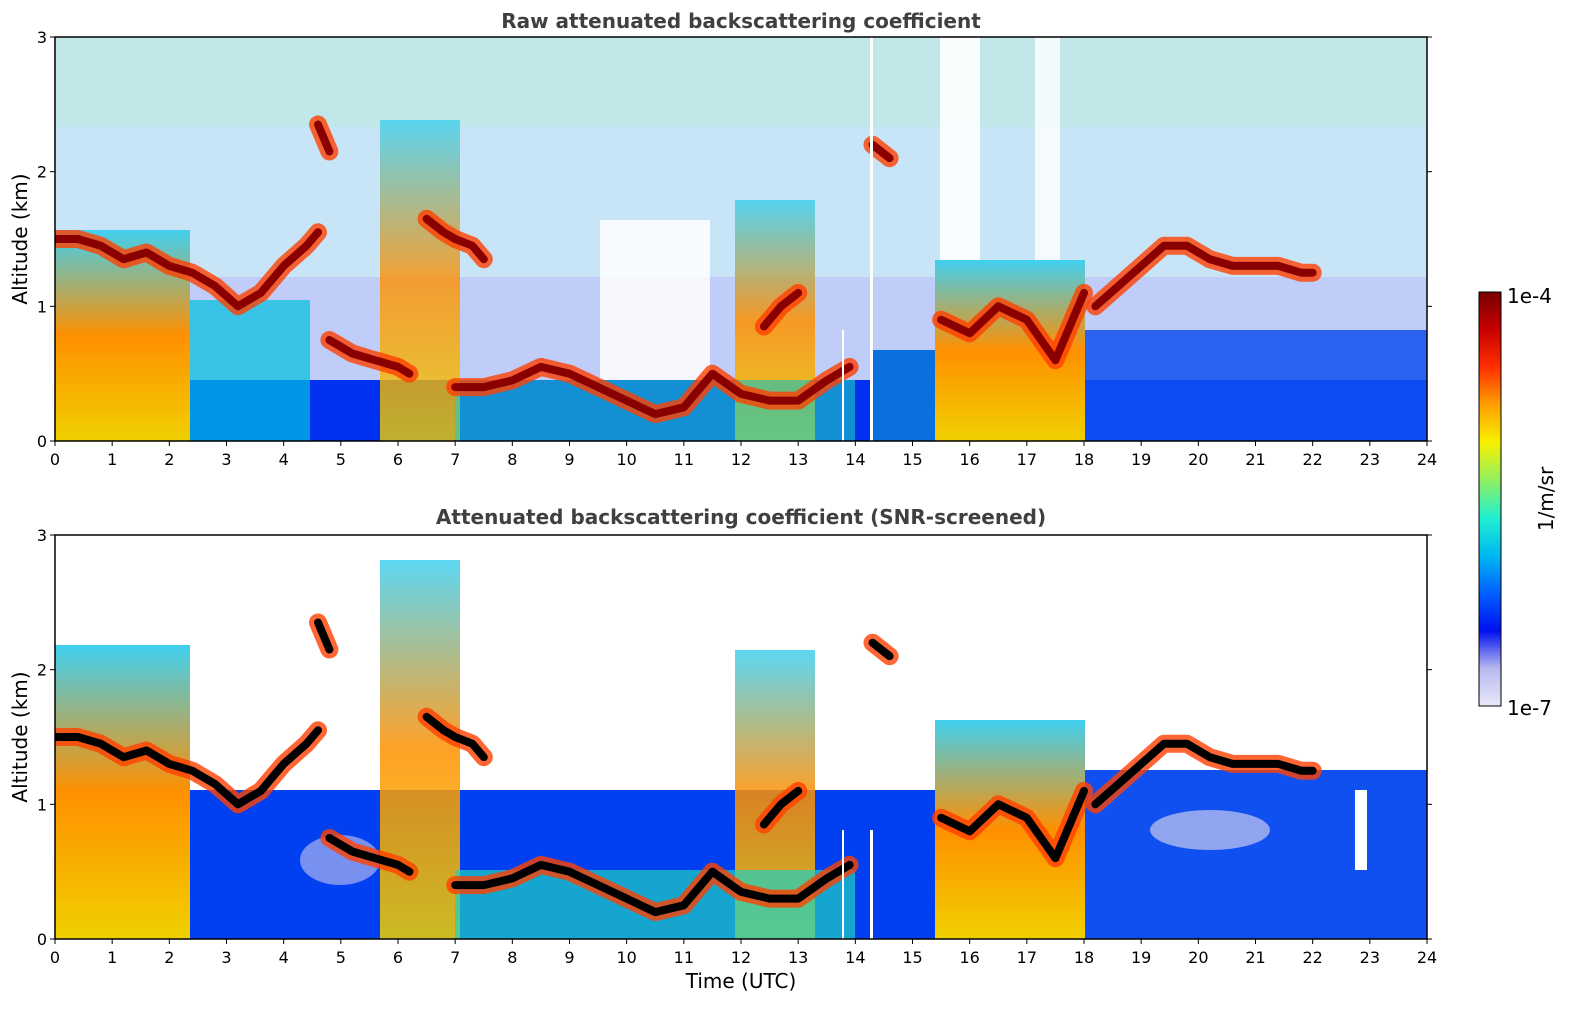 This screenshot has width=1595, height=1020. I want to click on raw-x-tick-label: 5, so click(341, 459).